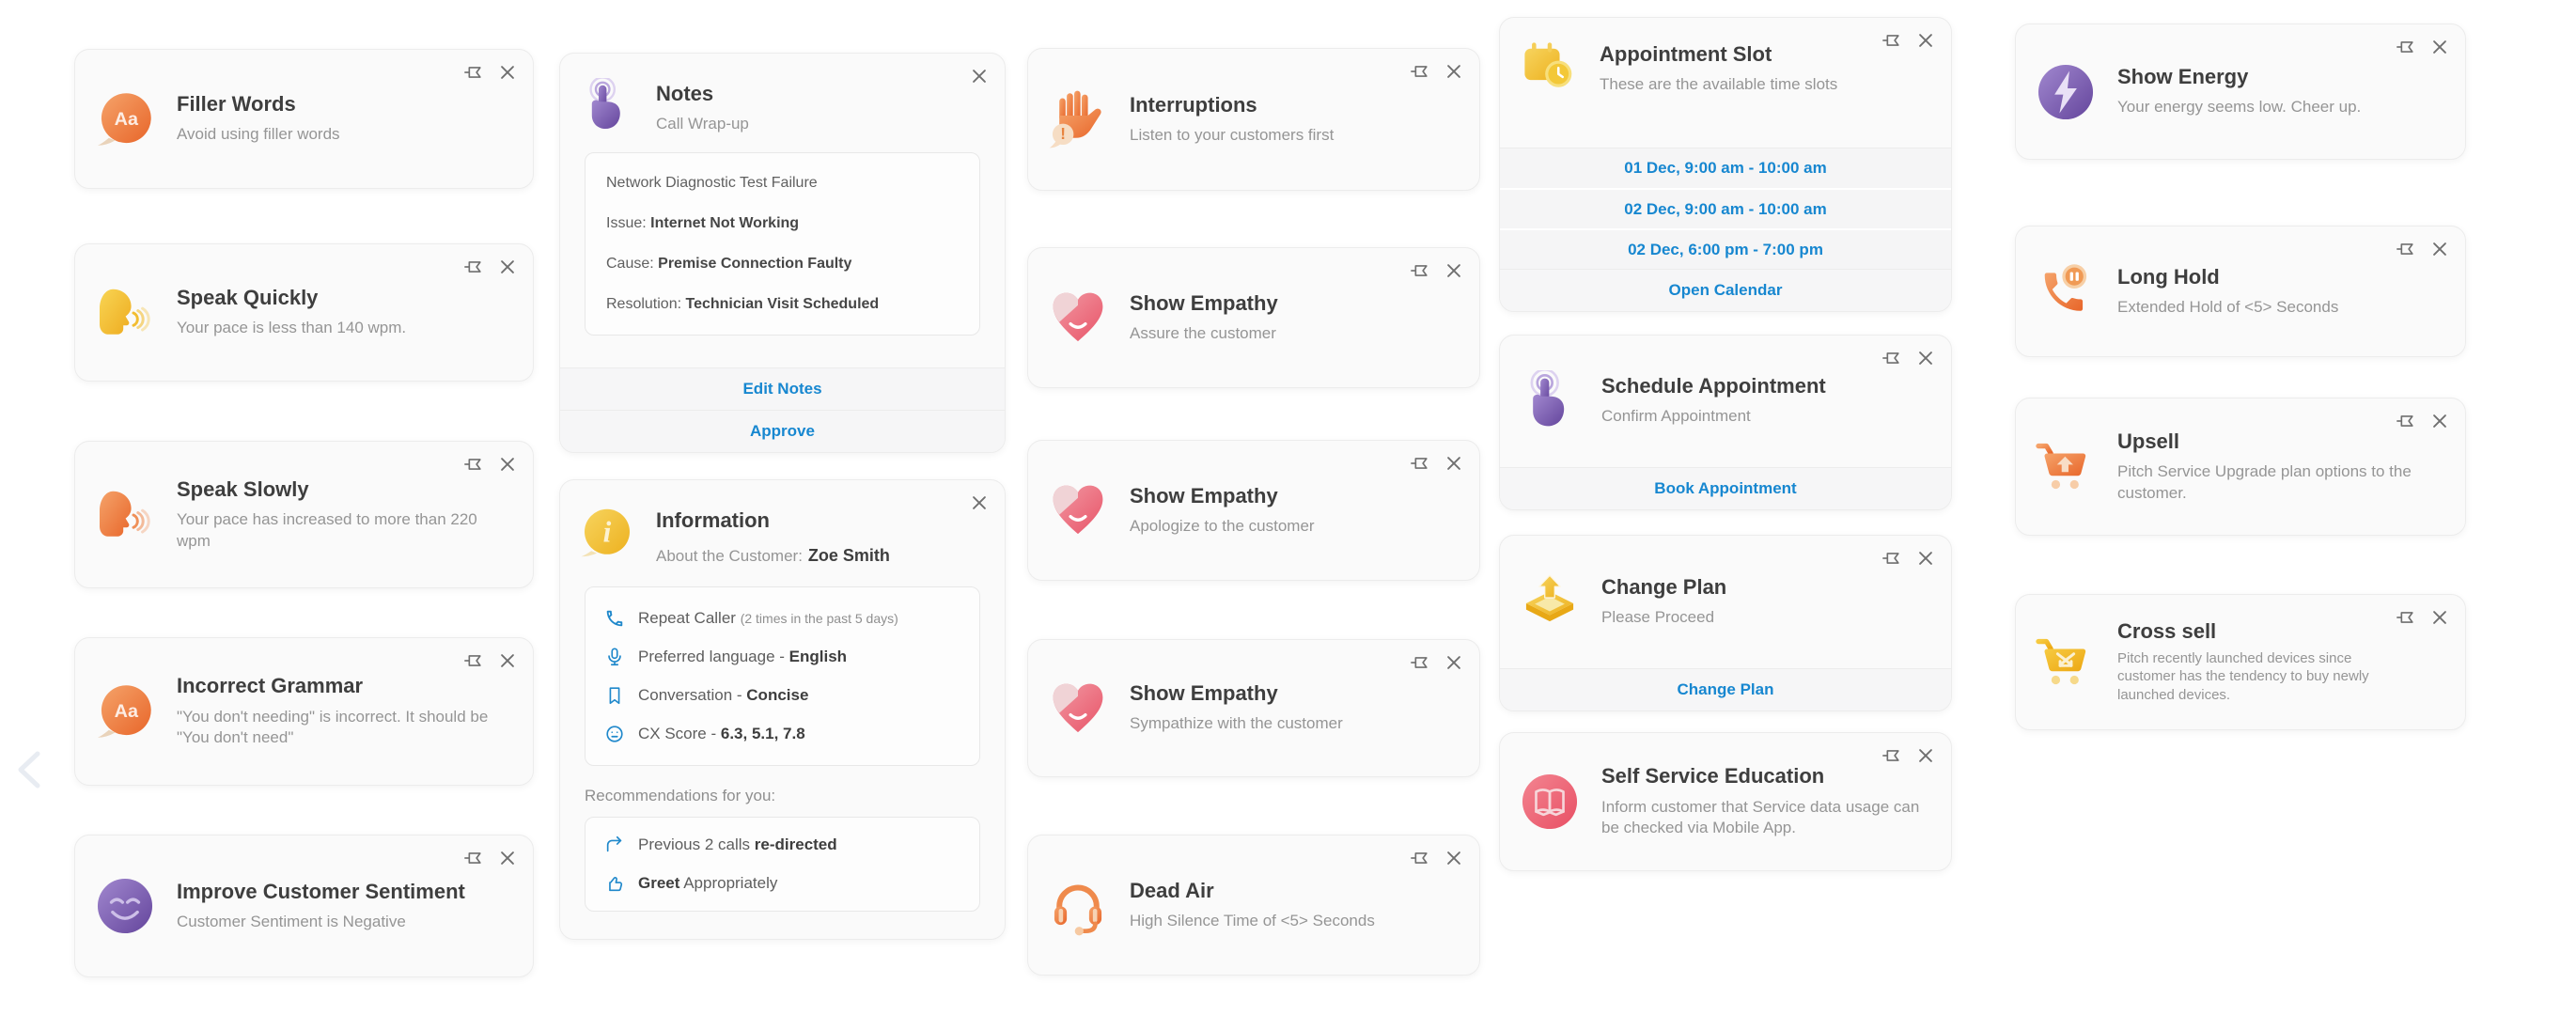  Describe the element at coordinates (1078, 709) in the screenshot. I see `heart-smile-icon` at that location.